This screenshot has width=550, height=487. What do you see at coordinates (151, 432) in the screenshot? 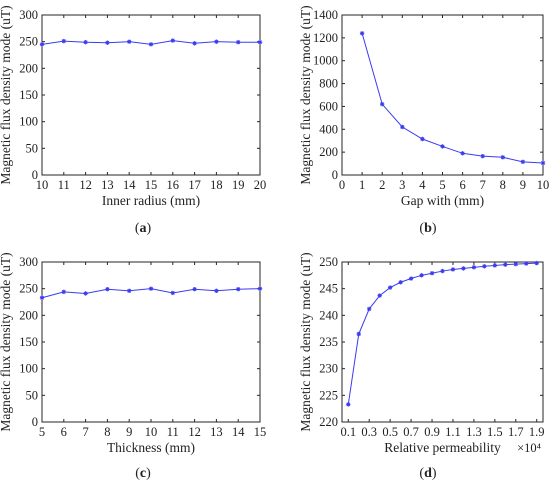
I see `x-tick-label: 10` at bounding box center [151, 432].